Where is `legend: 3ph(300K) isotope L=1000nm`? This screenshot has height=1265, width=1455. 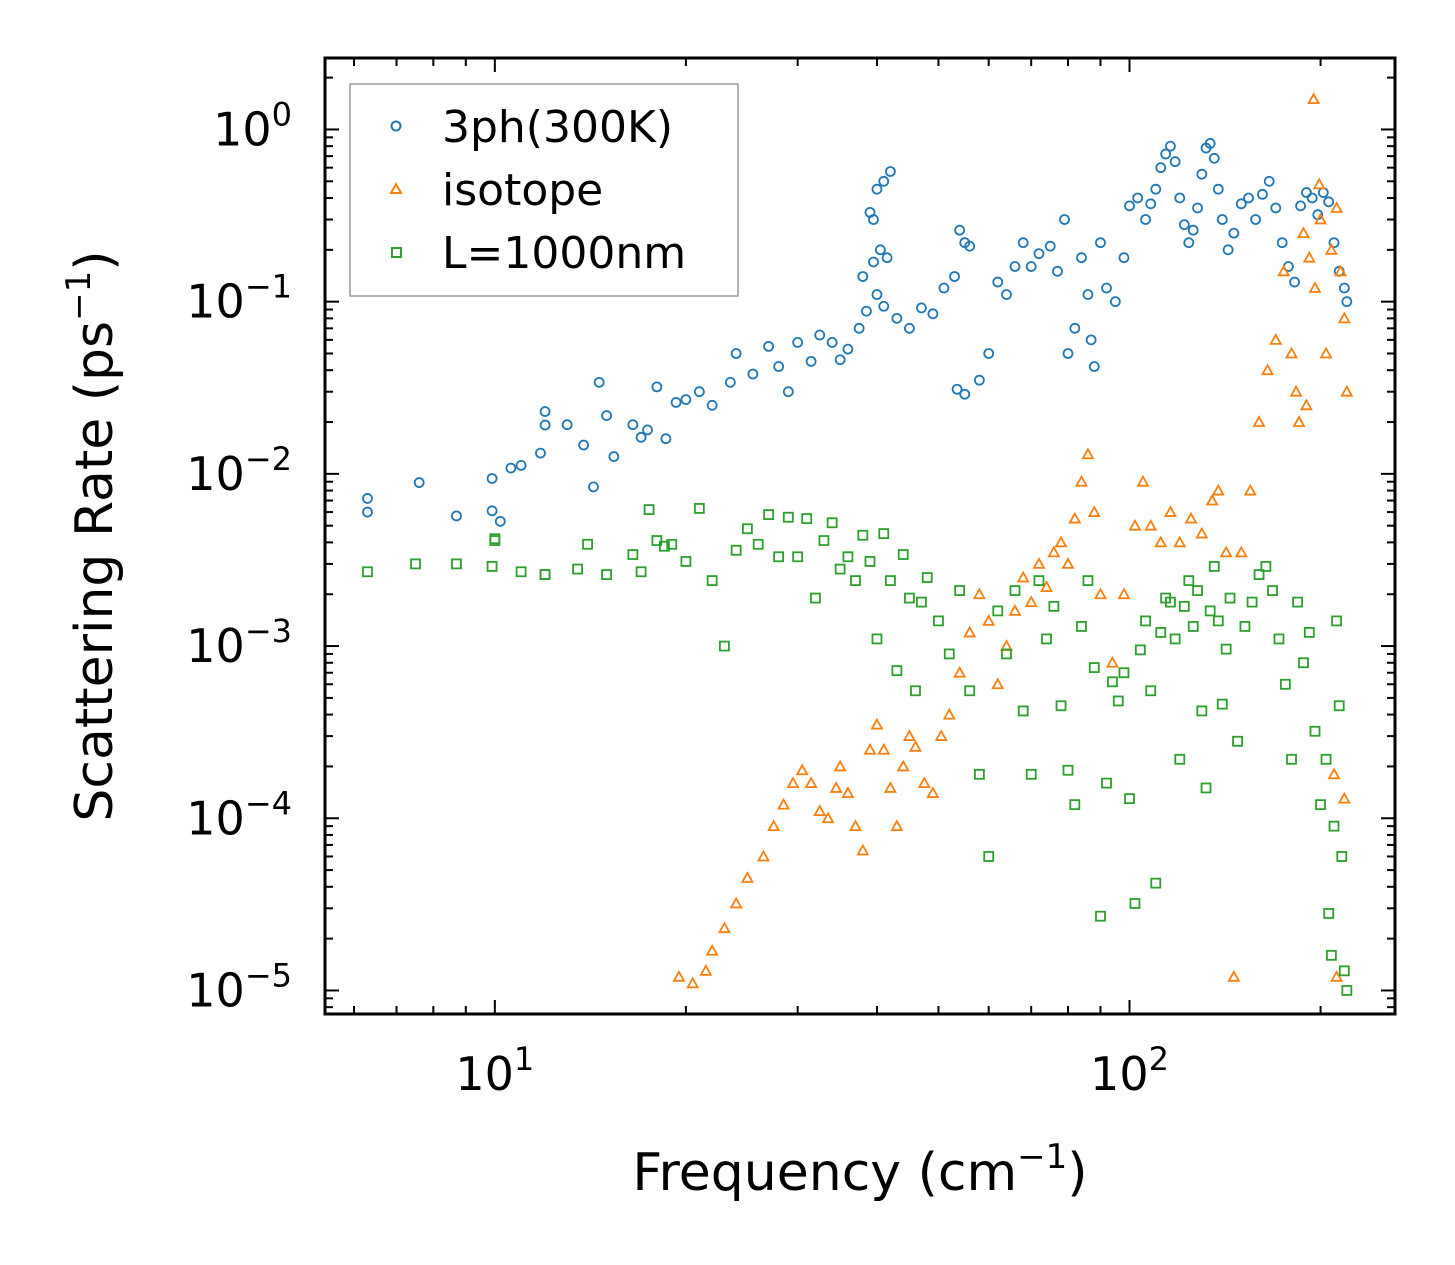 legend: 3ph(300K) isotope L=1000nm is located at coordinates (544, 190).